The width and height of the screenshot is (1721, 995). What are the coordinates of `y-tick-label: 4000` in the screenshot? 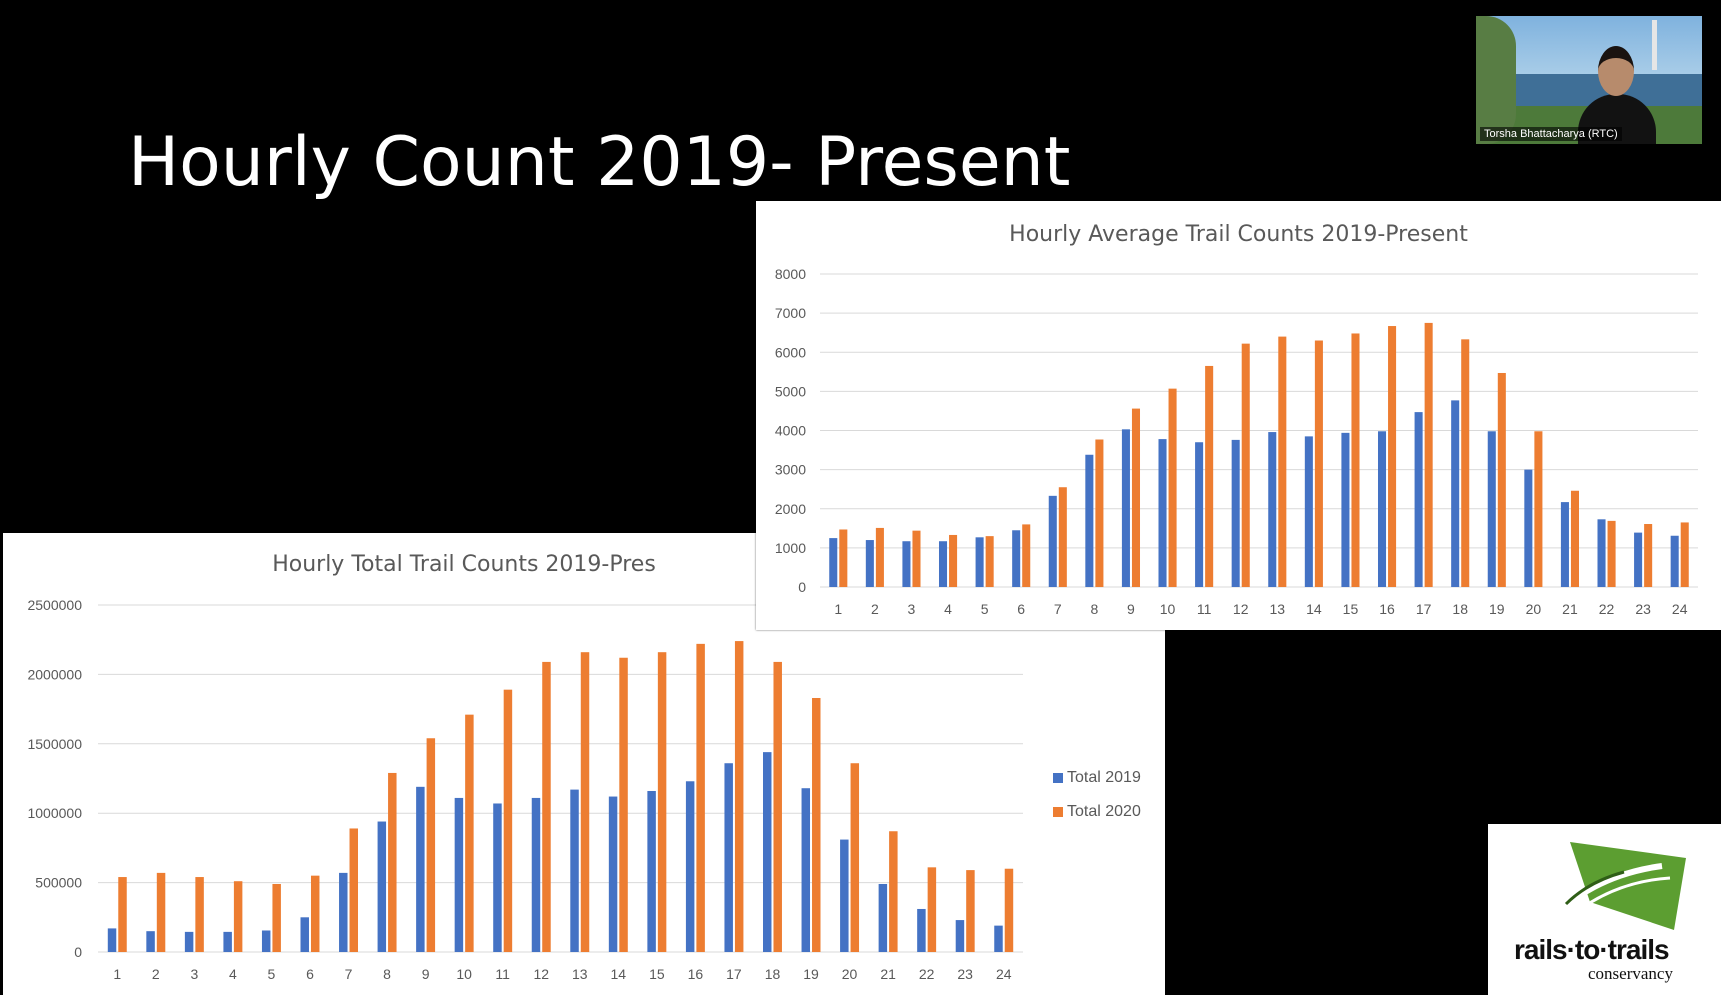 It's located at (790, 431).